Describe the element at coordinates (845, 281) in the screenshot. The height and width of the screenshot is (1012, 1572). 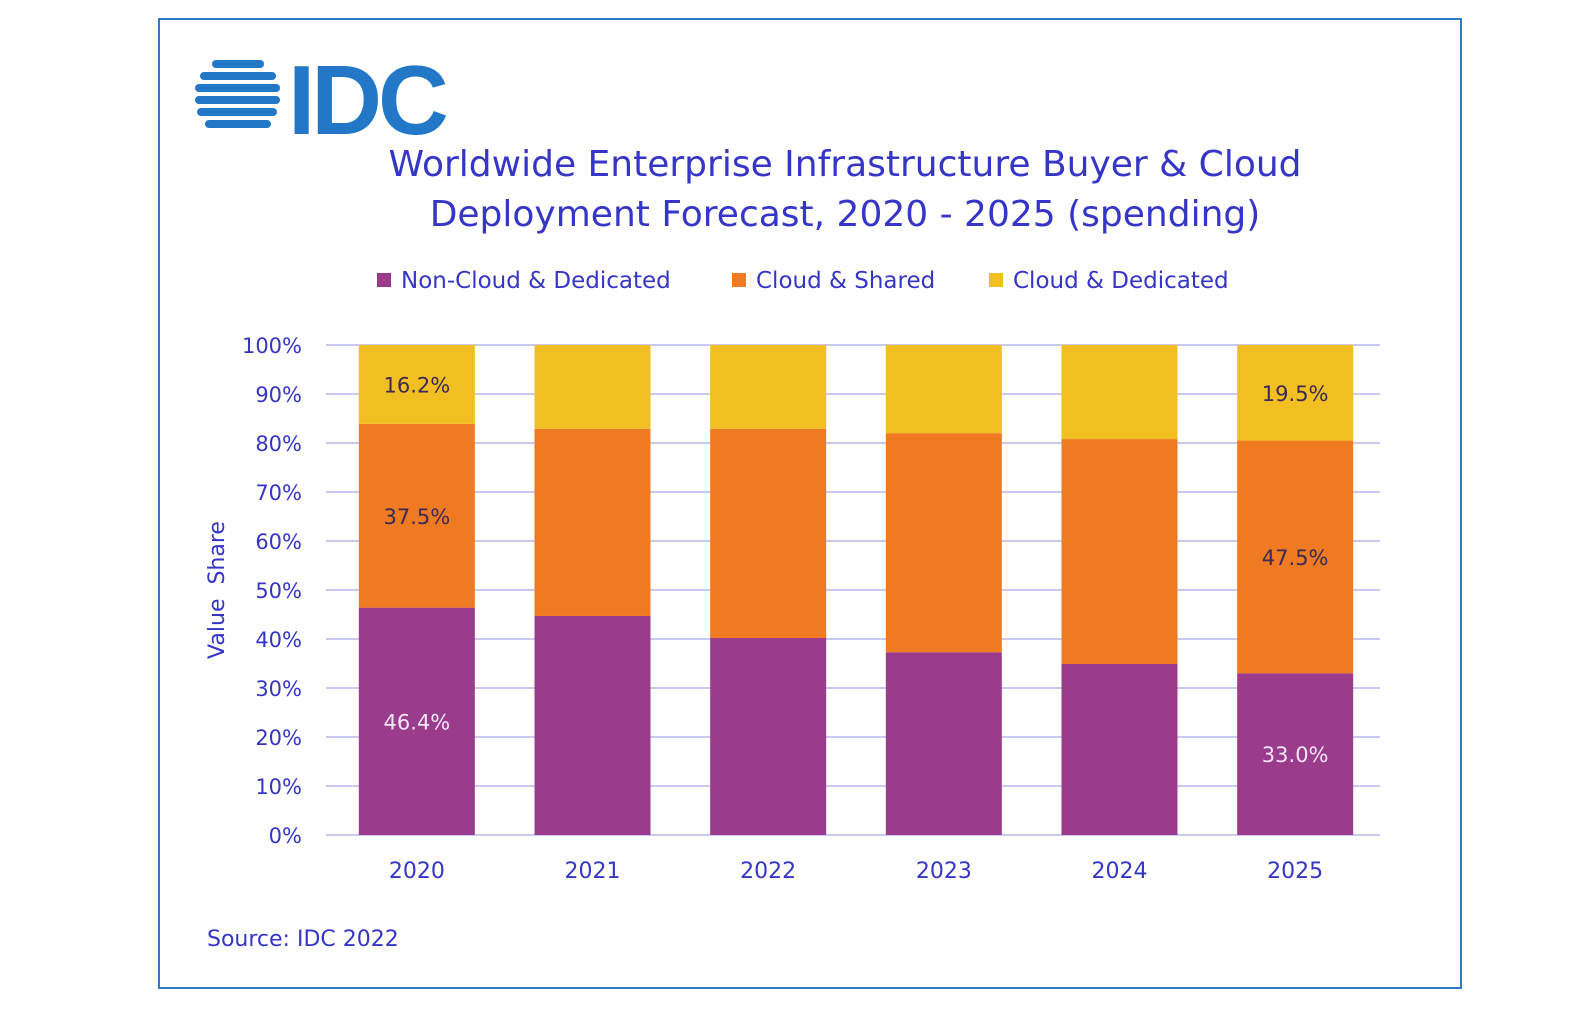
I see `legend-label: Cloud & Shared` at that location.